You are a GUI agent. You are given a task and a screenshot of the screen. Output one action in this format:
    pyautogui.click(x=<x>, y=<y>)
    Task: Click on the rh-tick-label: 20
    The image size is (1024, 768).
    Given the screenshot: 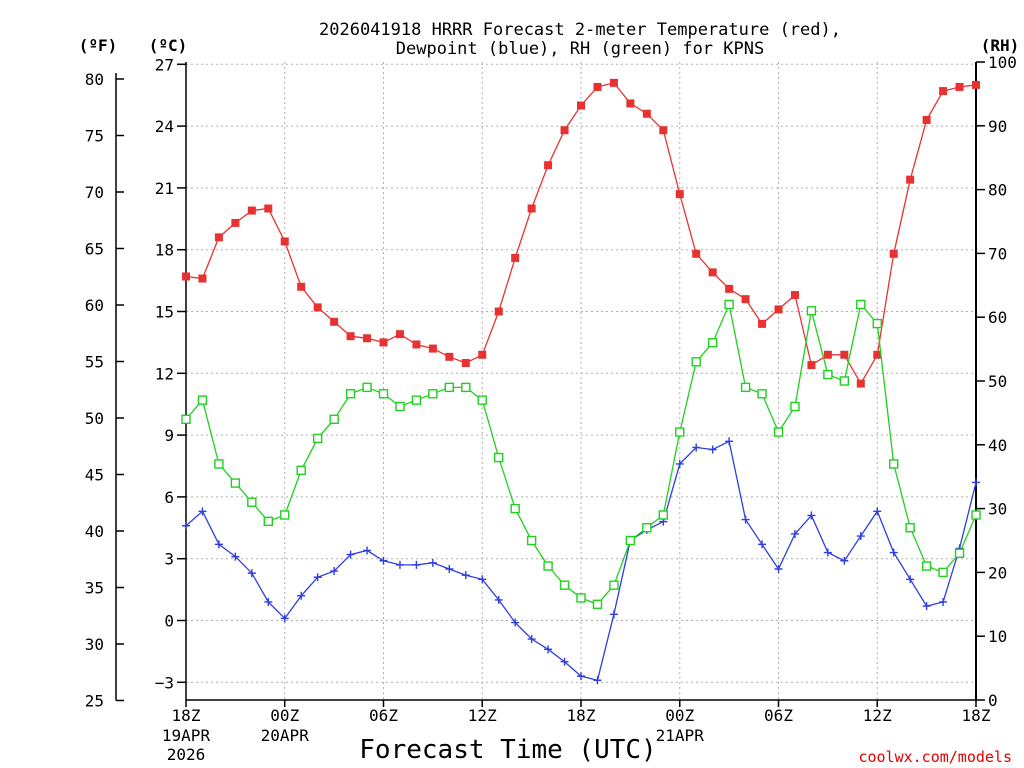 What is the action you would take?
    pyautogui.click(x=997, y=572)
    